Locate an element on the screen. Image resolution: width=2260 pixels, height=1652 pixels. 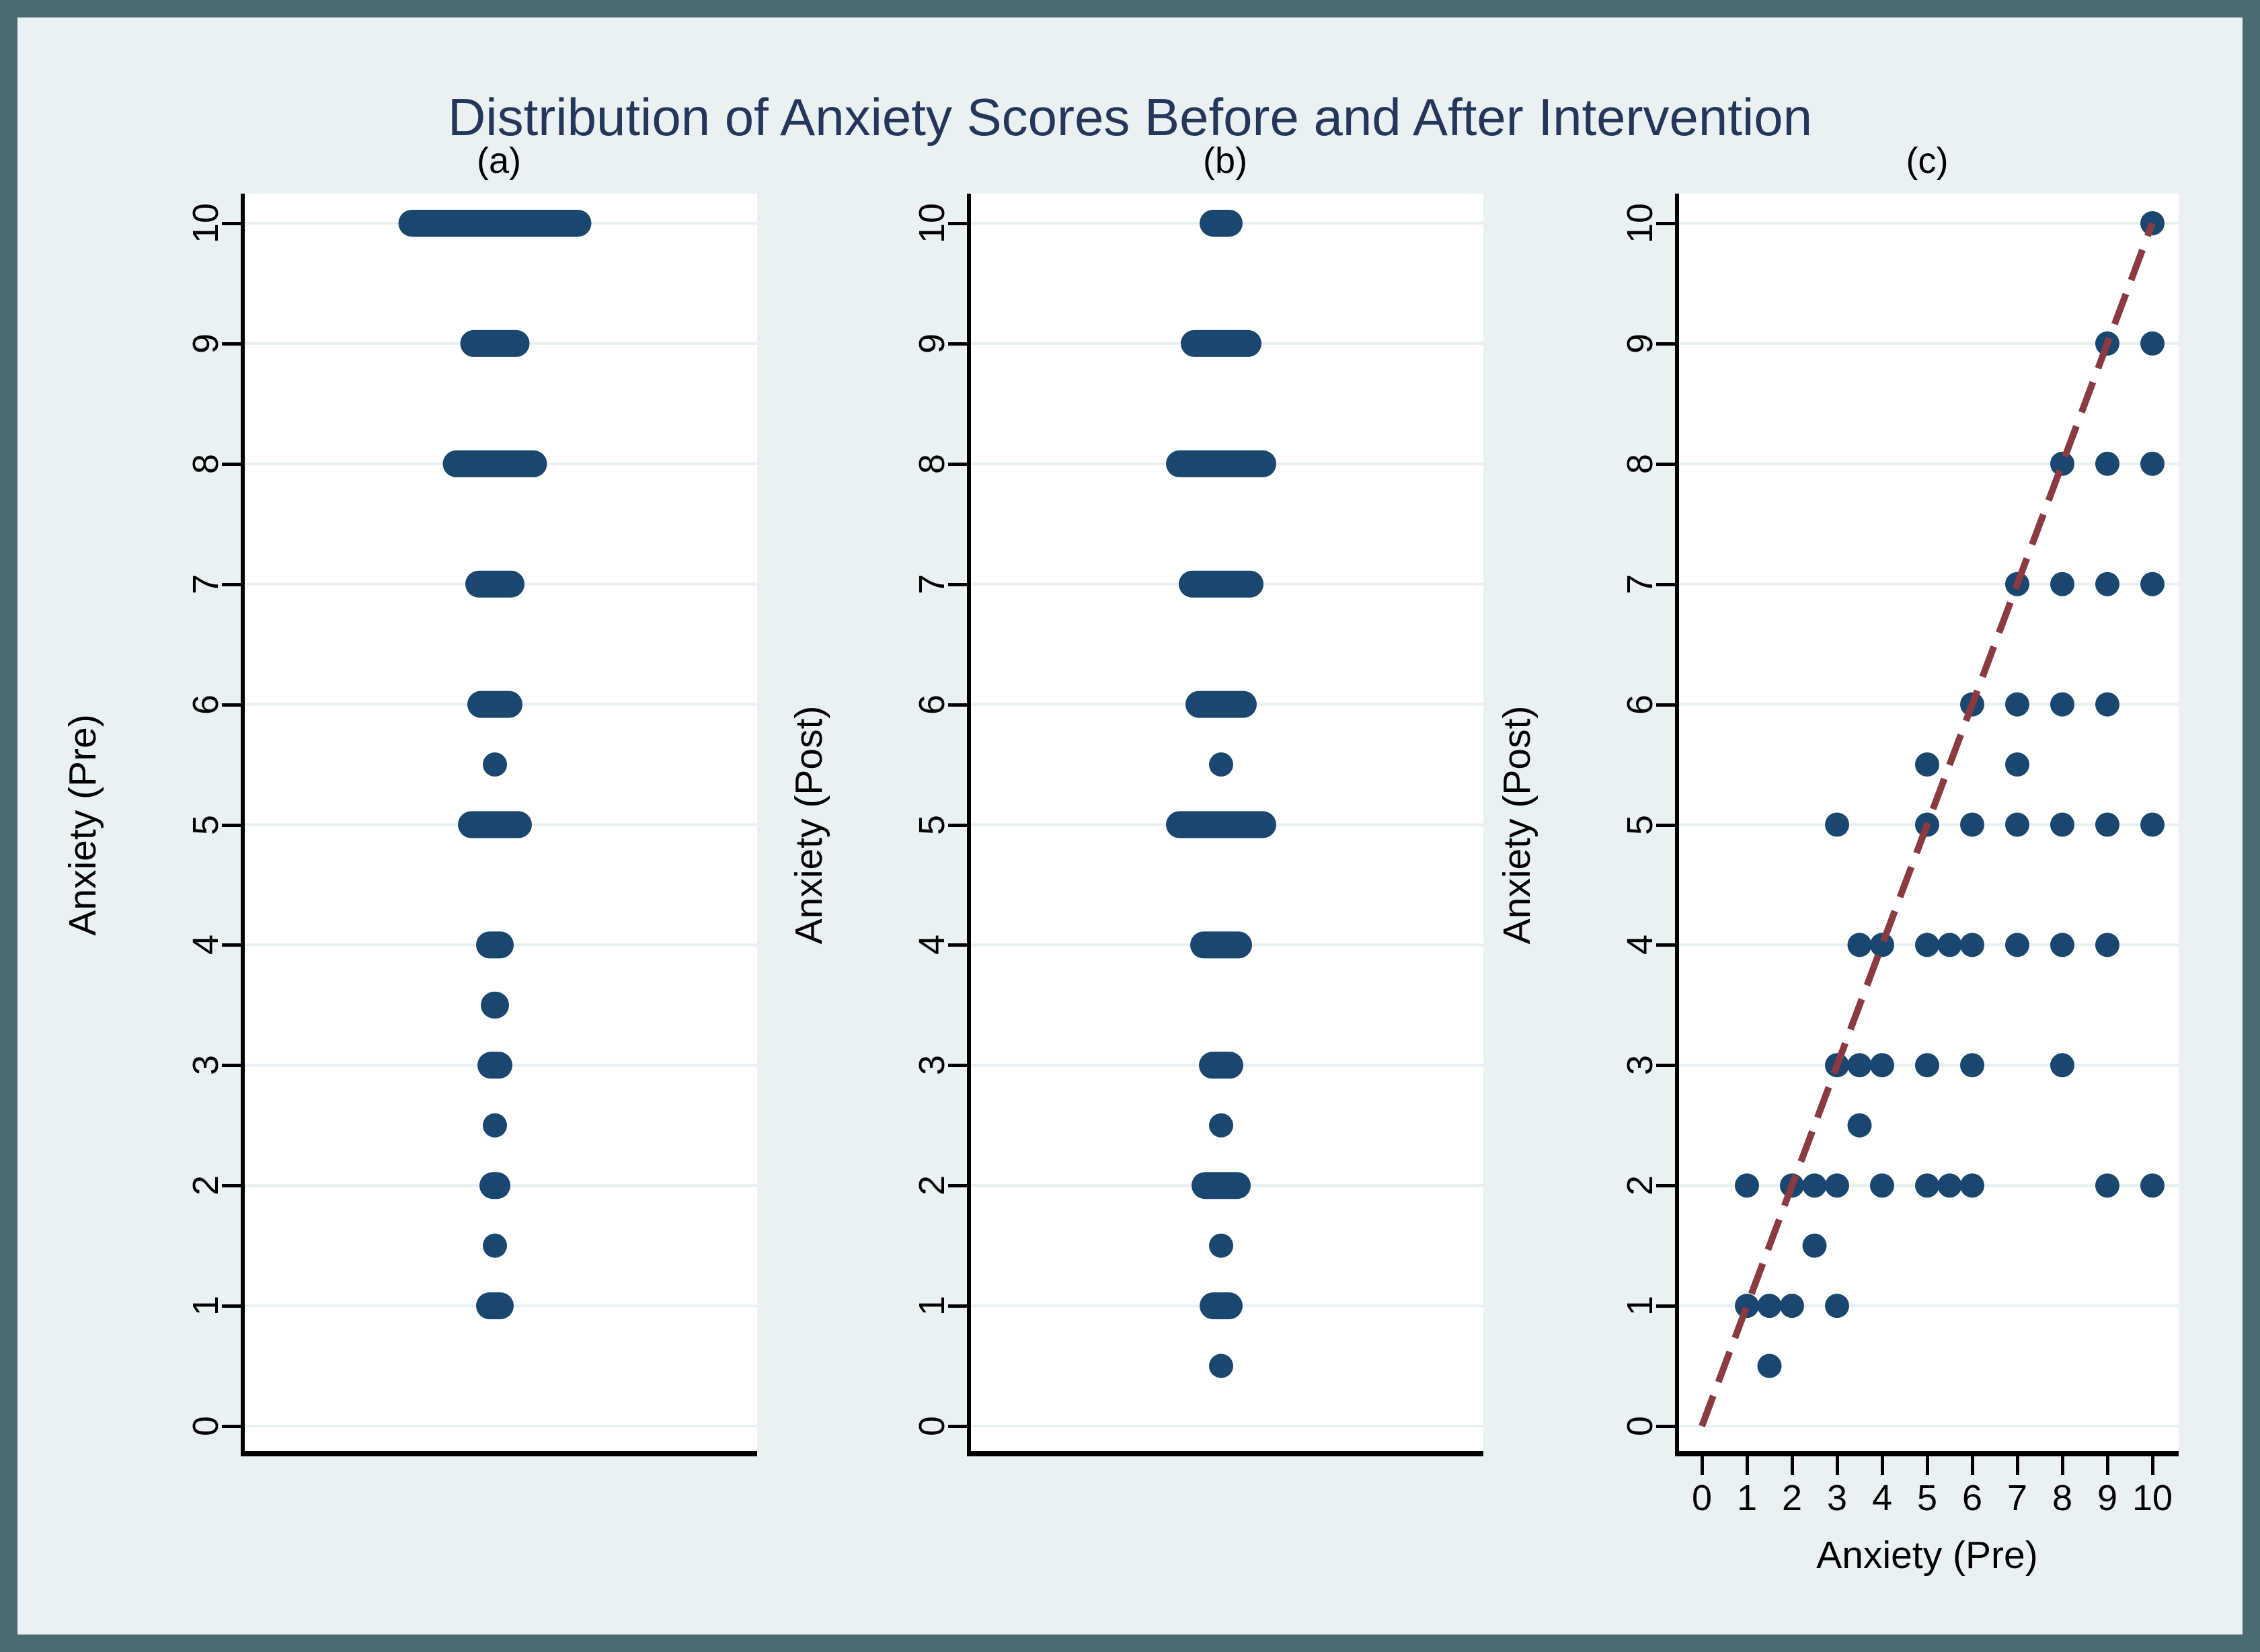
scatter-point-2.5-2 is located at coordinates (1814, 1185).